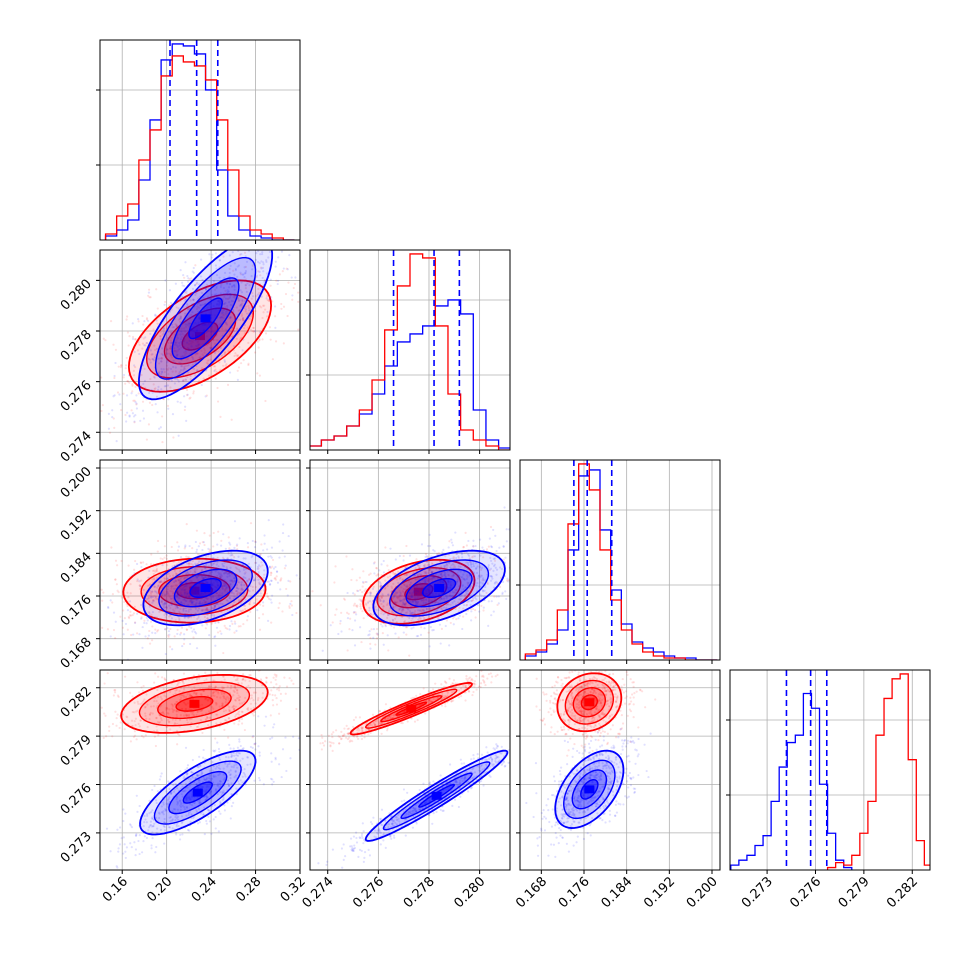  I want to click on x-tick-label: 0.282, so click(902, 892).